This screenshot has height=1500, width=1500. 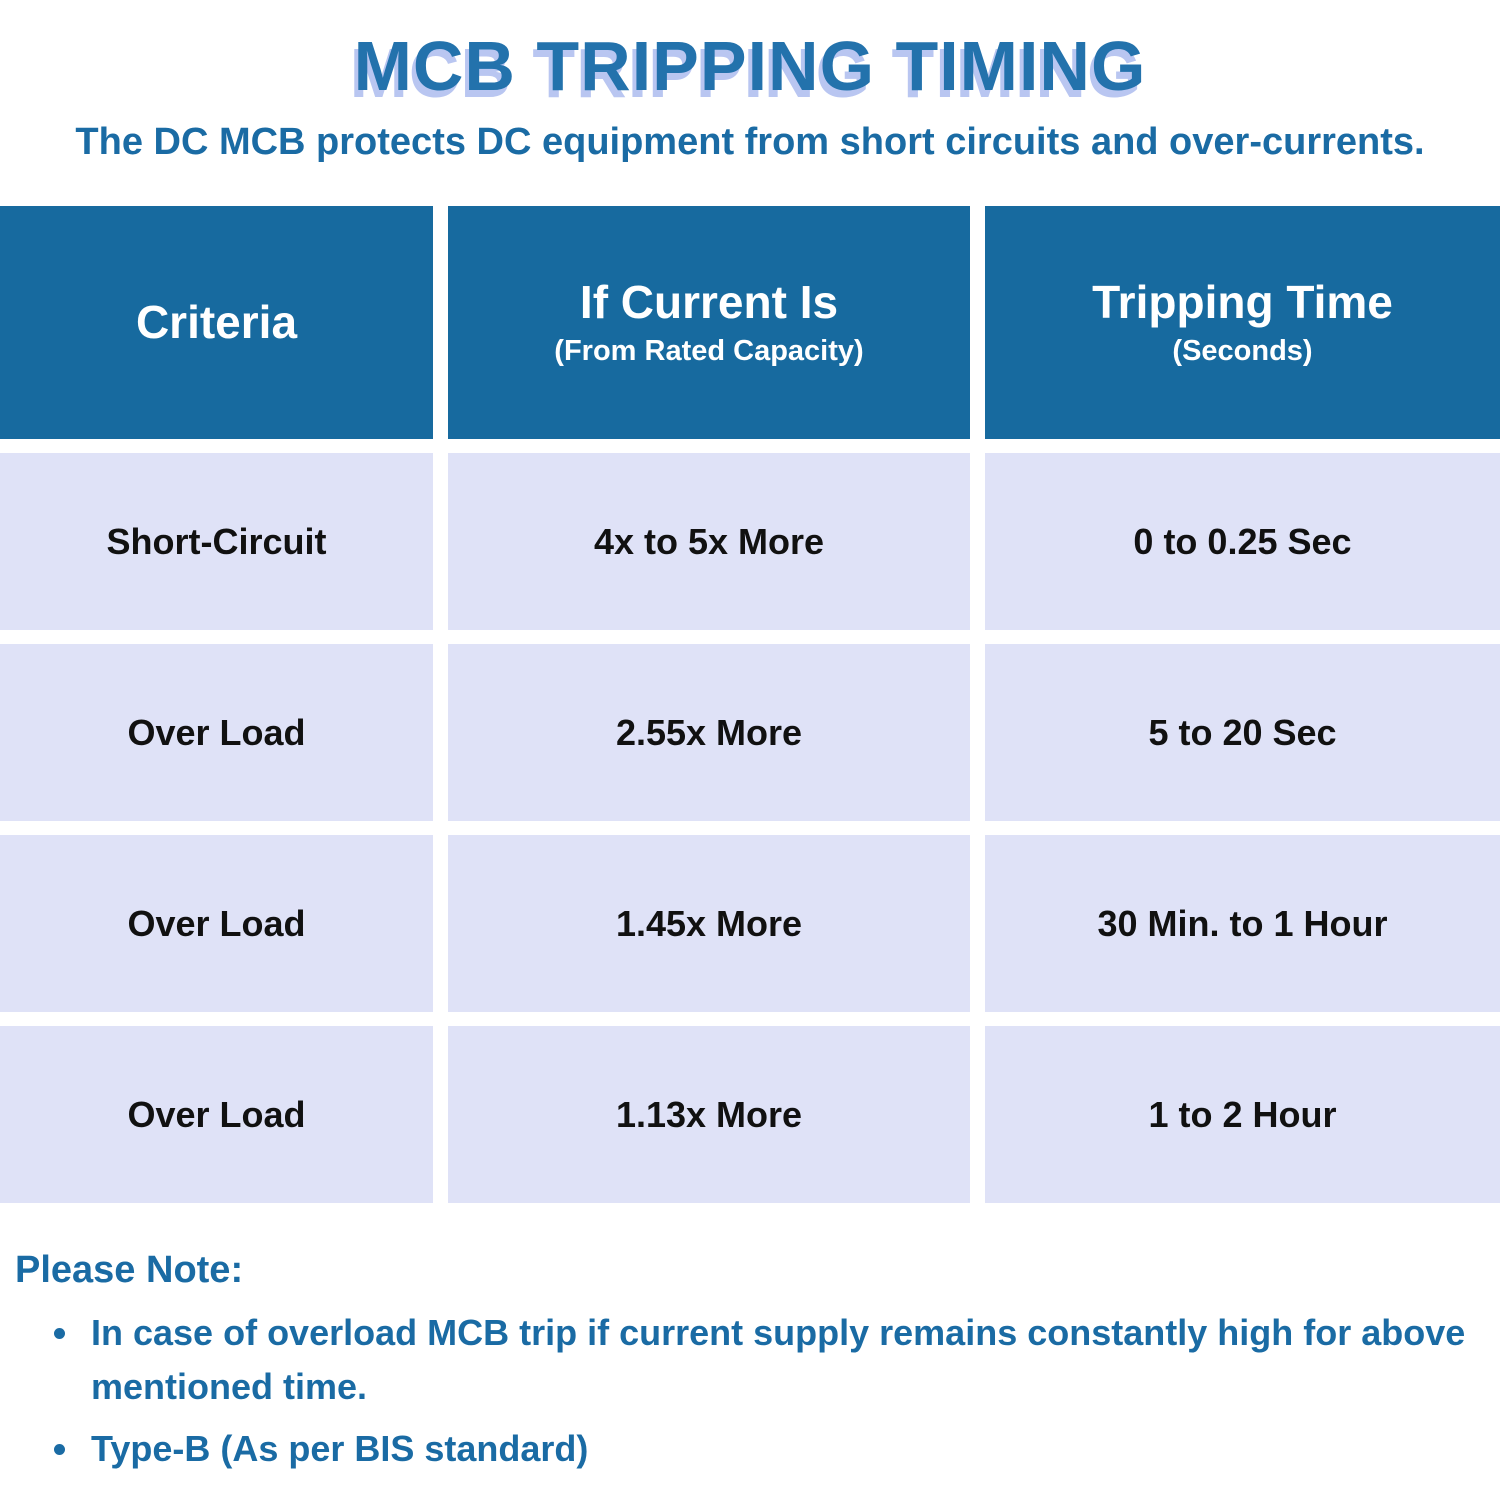 What do you see at coordinates (709, 732) in the screenshot?
I see `table-cell: 2.55x More` at bounding box center [709, 732].